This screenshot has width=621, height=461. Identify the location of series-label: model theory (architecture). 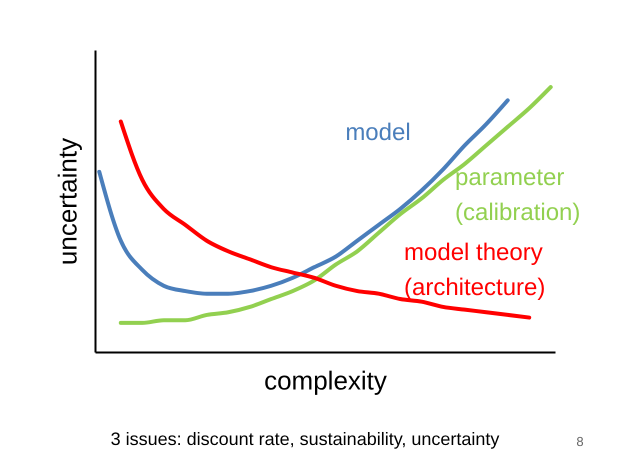
(475, 270).